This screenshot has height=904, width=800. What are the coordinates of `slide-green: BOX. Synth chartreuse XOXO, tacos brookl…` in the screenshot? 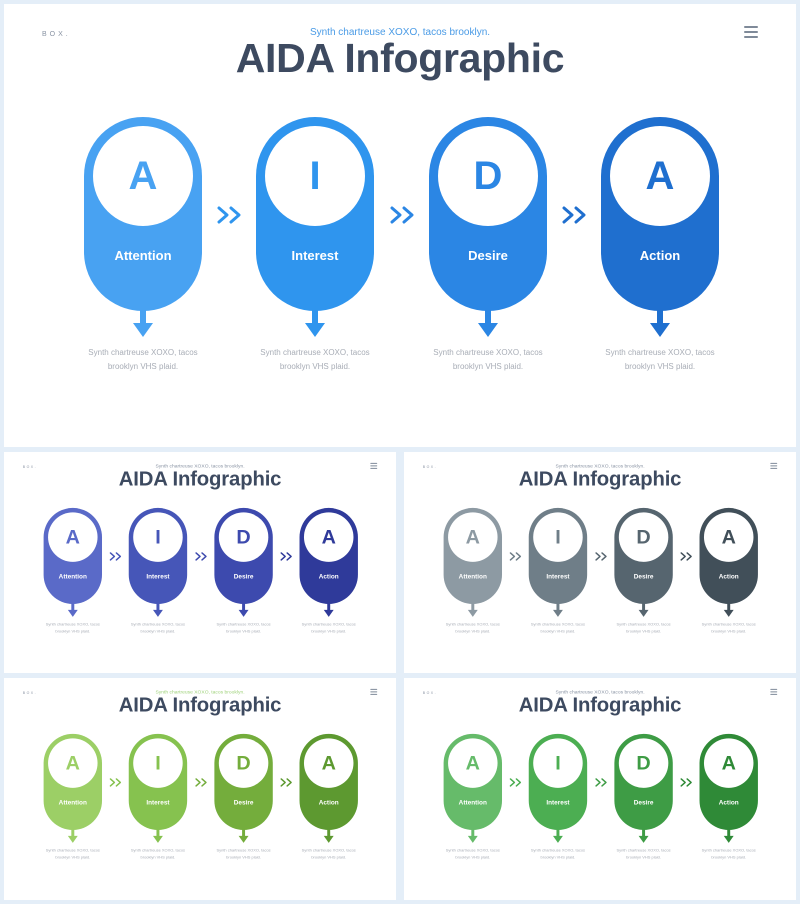 It's located at (600, 789).